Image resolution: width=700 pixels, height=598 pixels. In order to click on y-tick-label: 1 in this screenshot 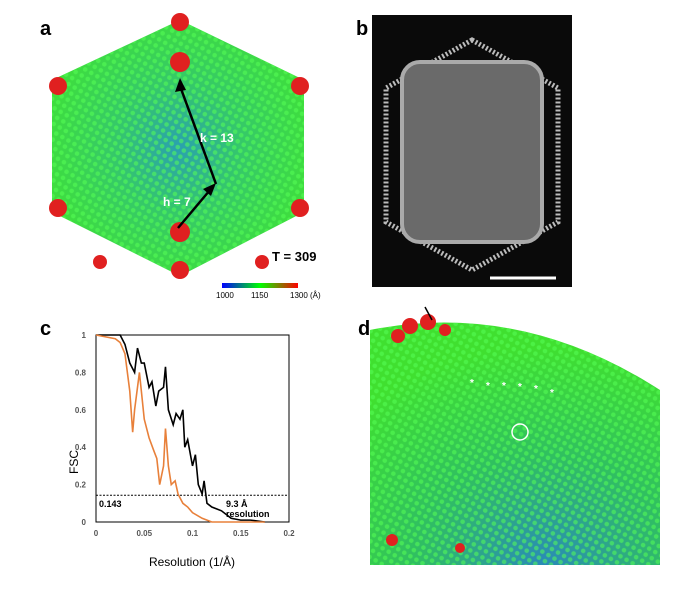, I will do `click(84, 335)`.